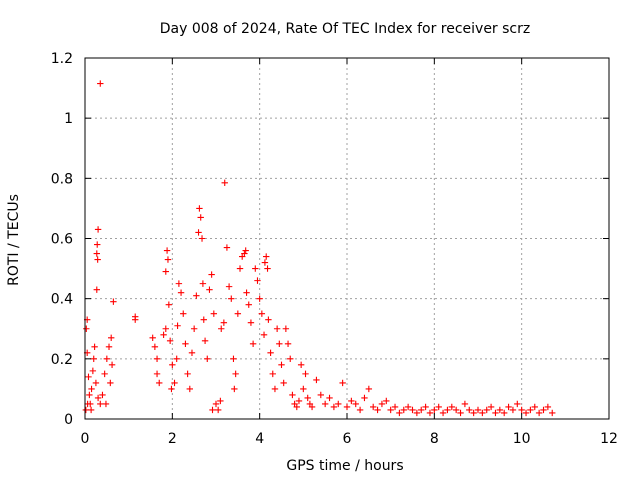 The height and width of the screenshot is (480, 640). What do you see at coordinates (62, 300) in the screenshot?
I see `y-tick-label: 0.4` at bounding box center [62, 300].